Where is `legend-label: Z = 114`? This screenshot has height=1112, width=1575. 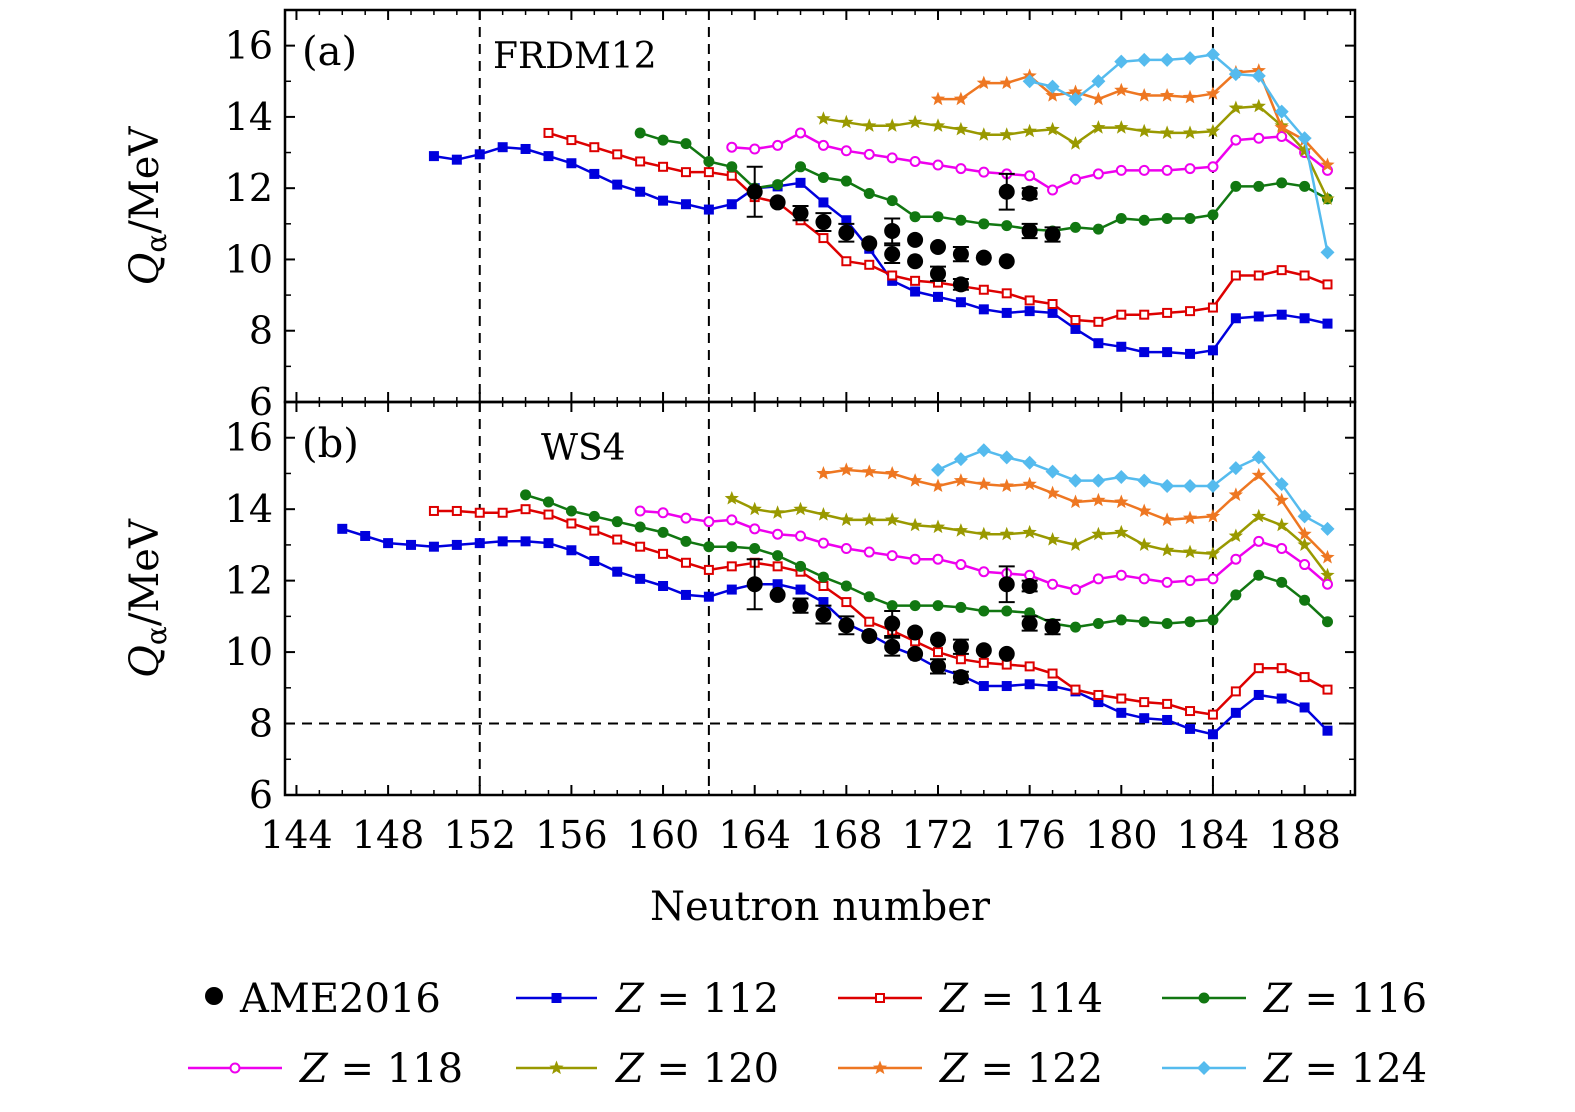
legend-label: Z = 114 is located at coordinates (1020, 999).